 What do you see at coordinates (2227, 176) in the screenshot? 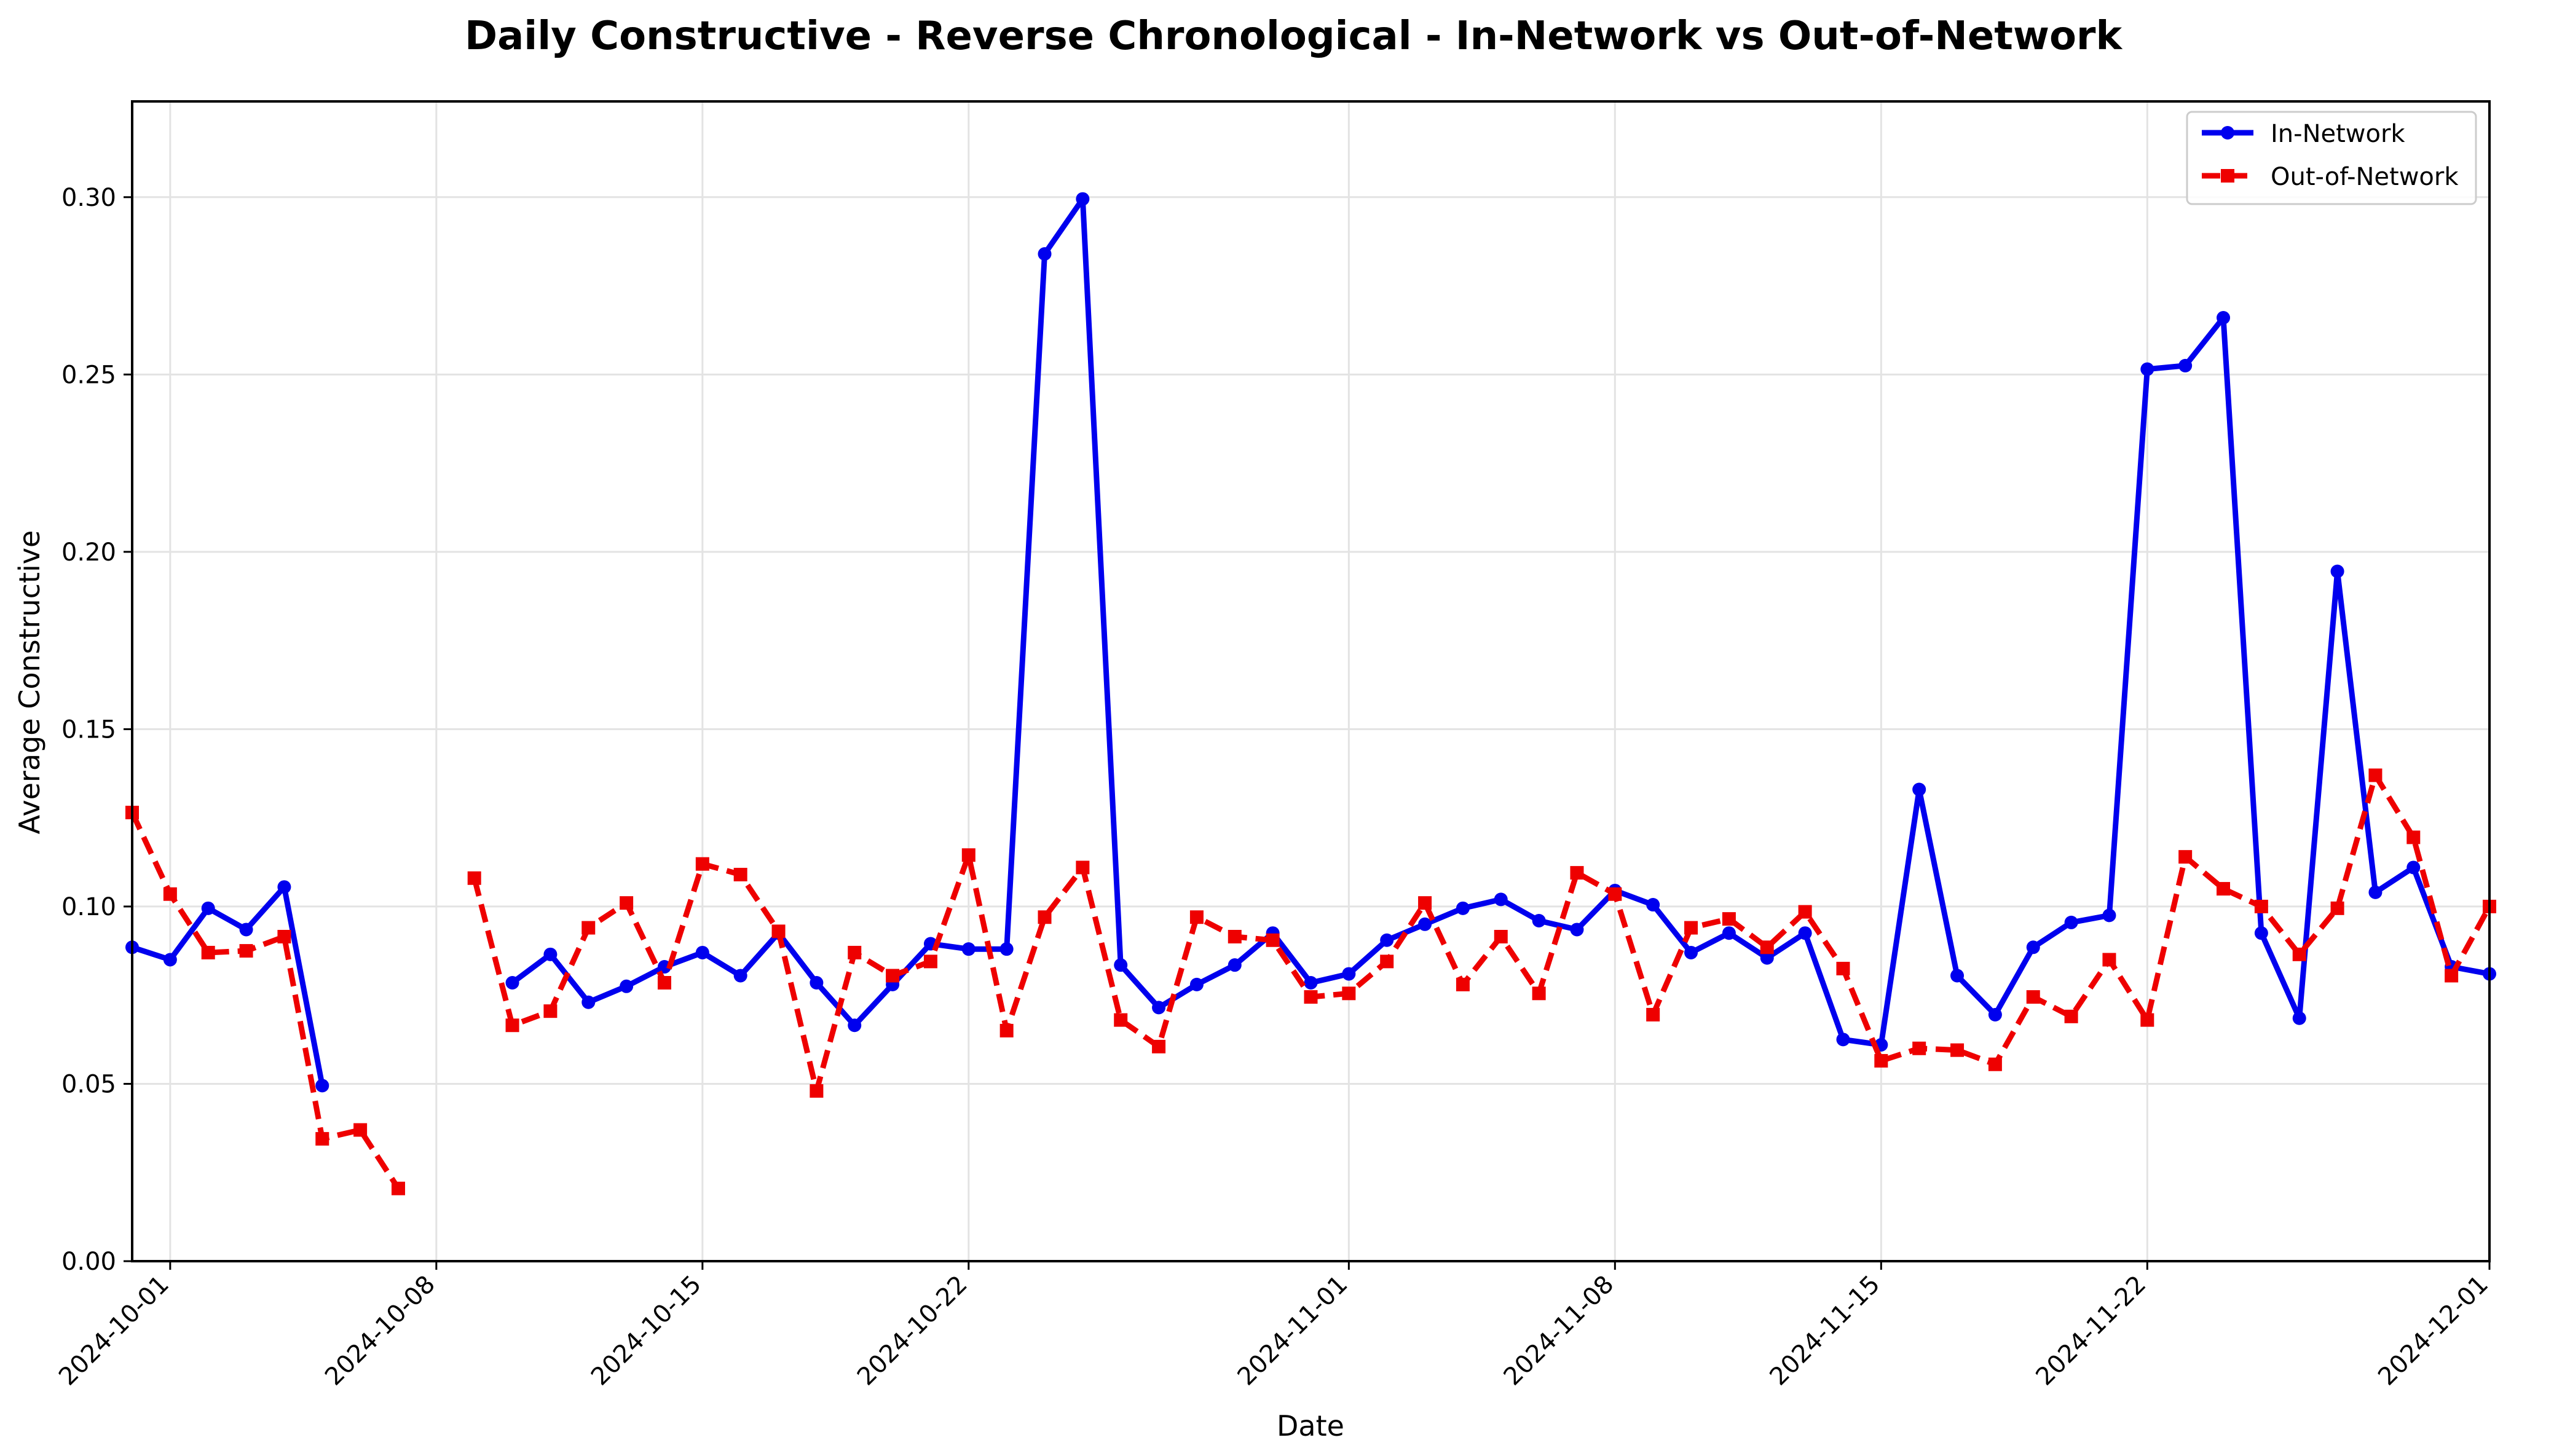
I see `legend-marker-out-of-network` at bounding box center [2227, 176].